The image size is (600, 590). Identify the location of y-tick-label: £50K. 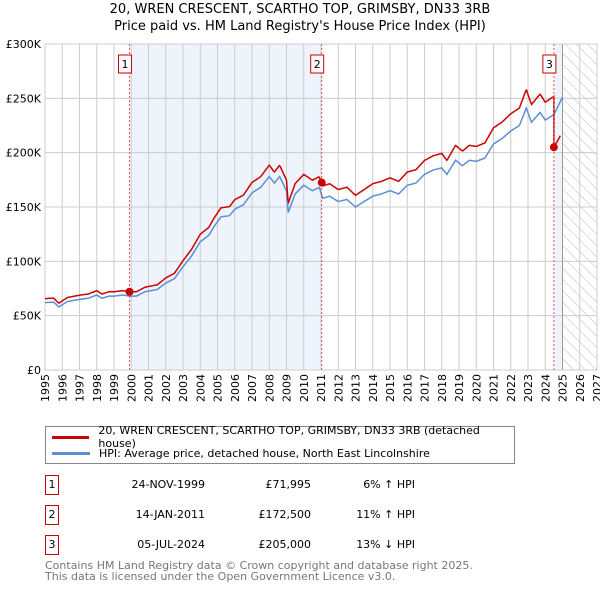
(27, 316).